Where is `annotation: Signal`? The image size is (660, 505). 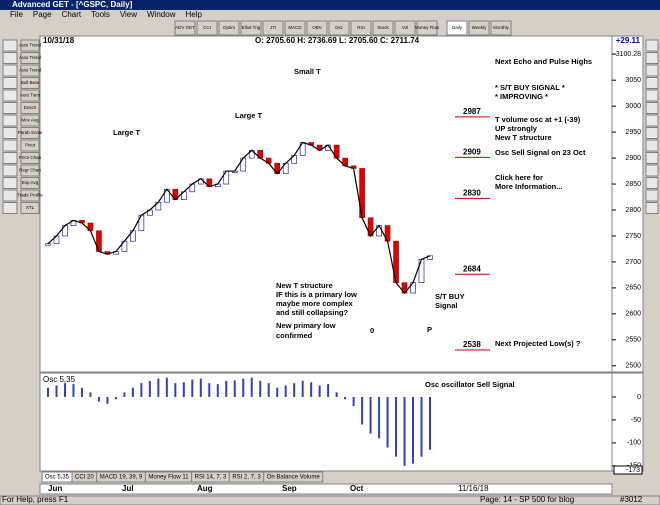
annotation: Signal is located at coordinates (446, 305).